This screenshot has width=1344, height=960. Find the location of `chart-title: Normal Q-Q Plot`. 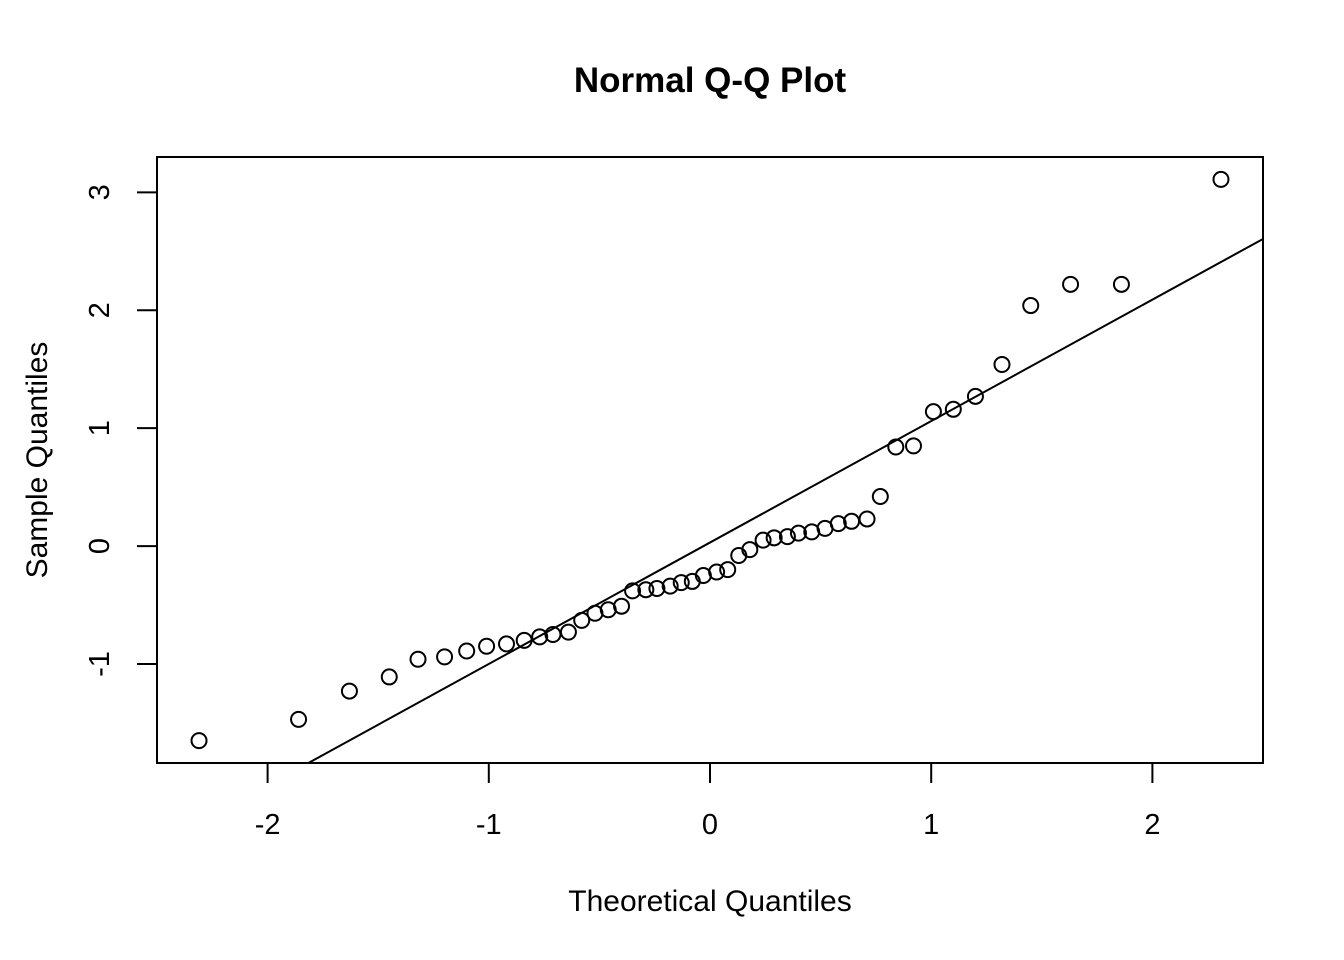

chart-title: Normal Q-Q Plot is located at coordinates (710, 80).